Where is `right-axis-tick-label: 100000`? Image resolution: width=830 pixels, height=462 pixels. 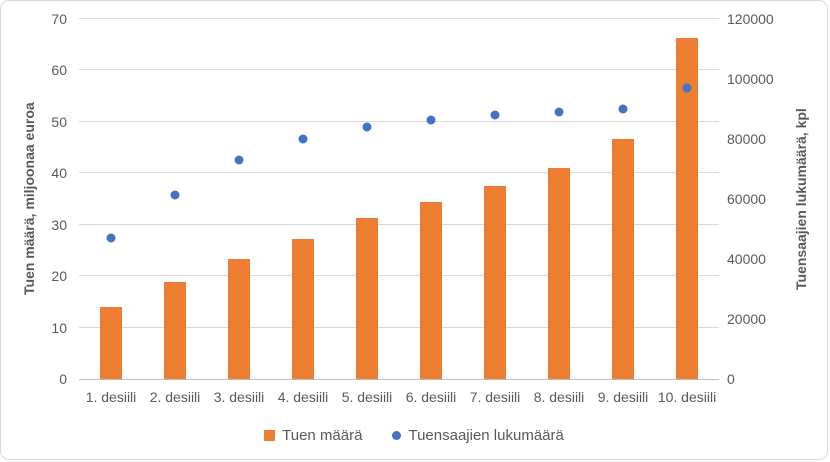 right-axis-tick-label: 100000 is located at coordinates (750, 79).